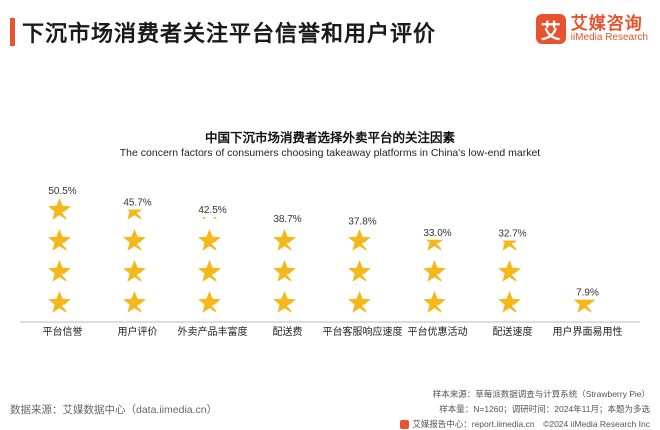 The width and height of the screenshot is (660, 430). I want to click on page-title: 下沉市场消费者关注平台信誉和用户评价, so click(229, 33).